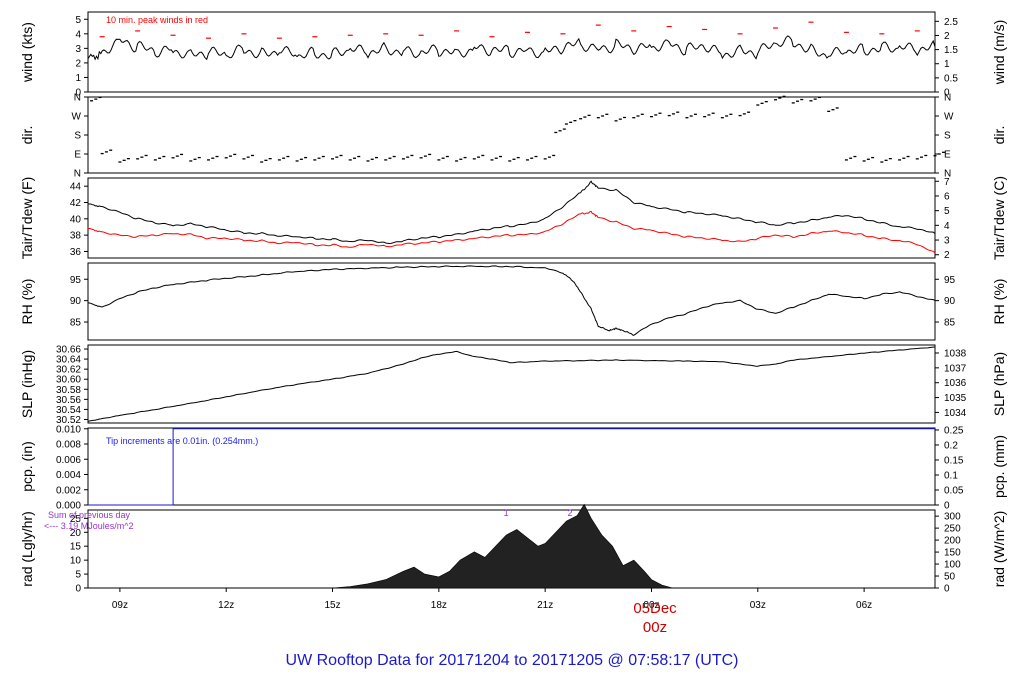 This screenshot has width=1024, height=700. Describe the element at coordinates (68, 490) in the screenshot. I see `pcp-left-tick-label: 0.002` at that location.